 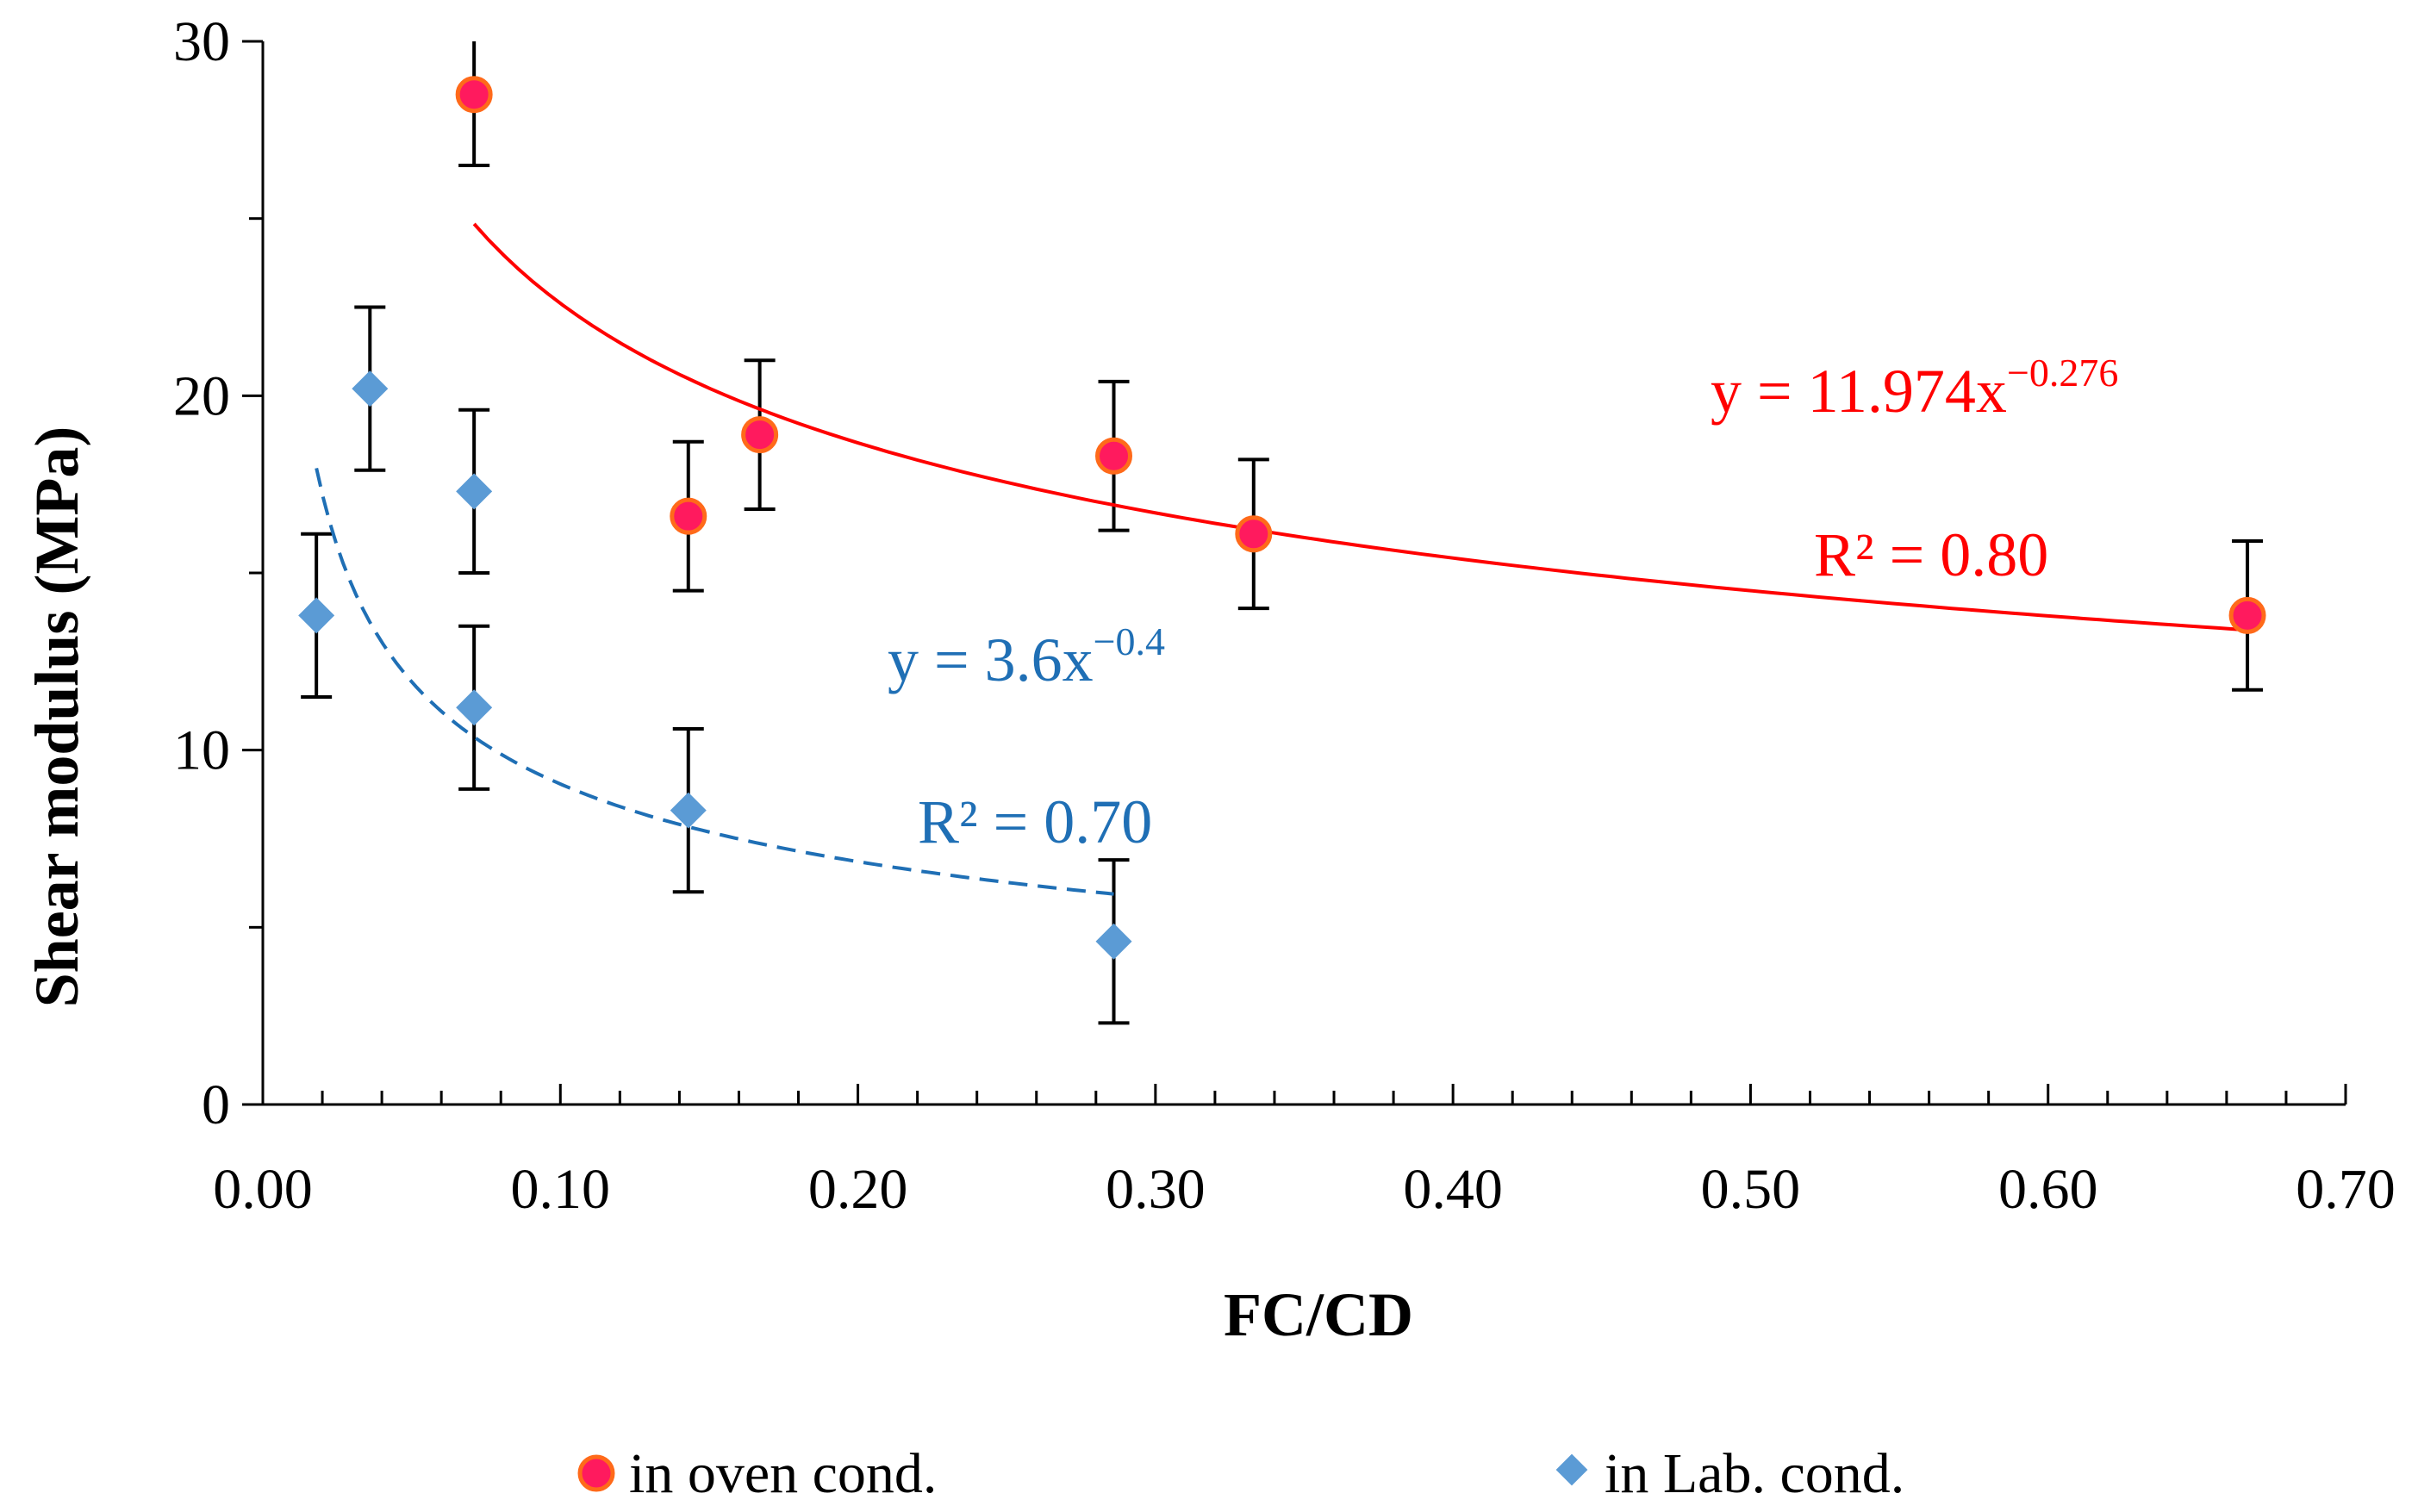 I want to click on x-tick-label: 0.30, so click(x=1156, y=1189).